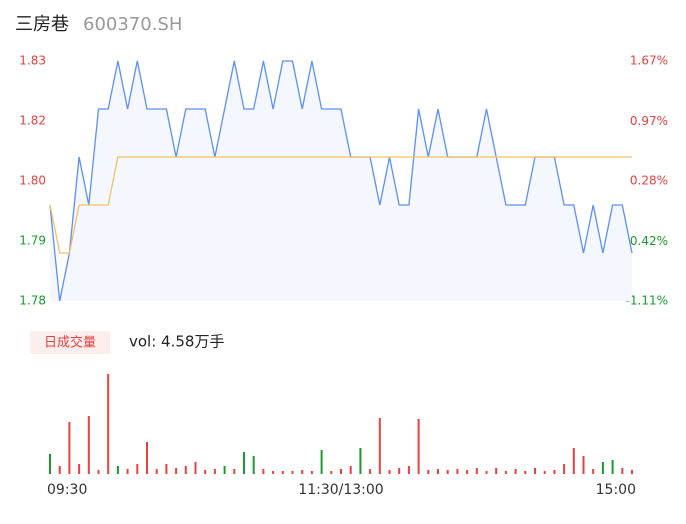 This screenshot has width=686, height=524. I want to click on y2-tick-label: 0.28%, so click(649, 181).